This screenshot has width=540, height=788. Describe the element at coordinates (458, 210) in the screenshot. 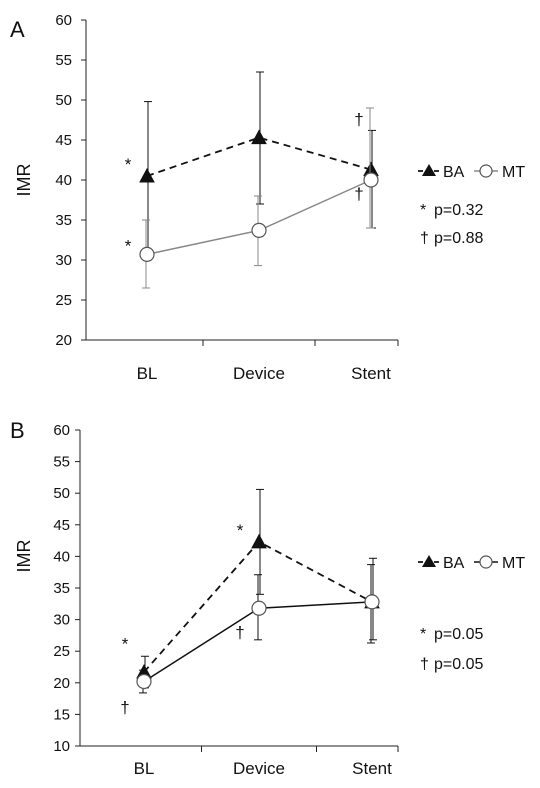

I see `note-text: p=0.32` at that location.